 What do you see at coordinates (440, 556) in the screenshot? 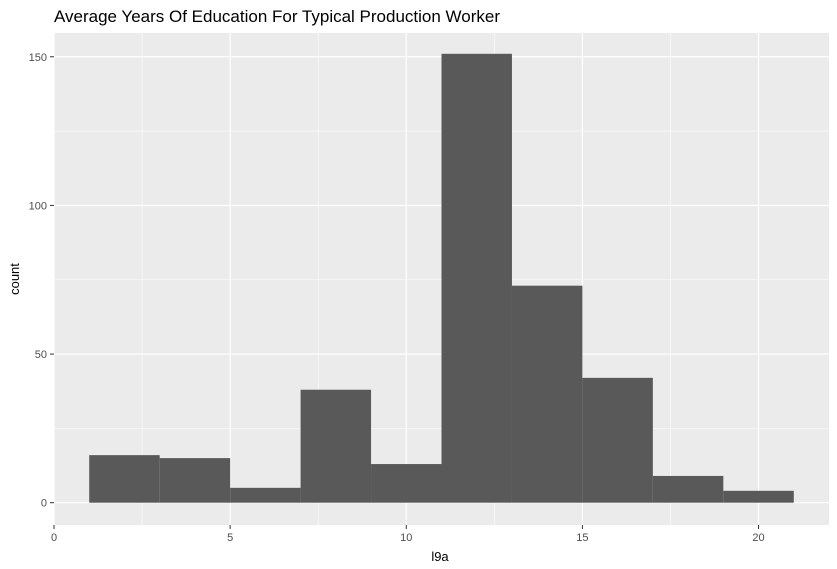
I see `x-axis-title: l9a` at bounding box center [440, 556].